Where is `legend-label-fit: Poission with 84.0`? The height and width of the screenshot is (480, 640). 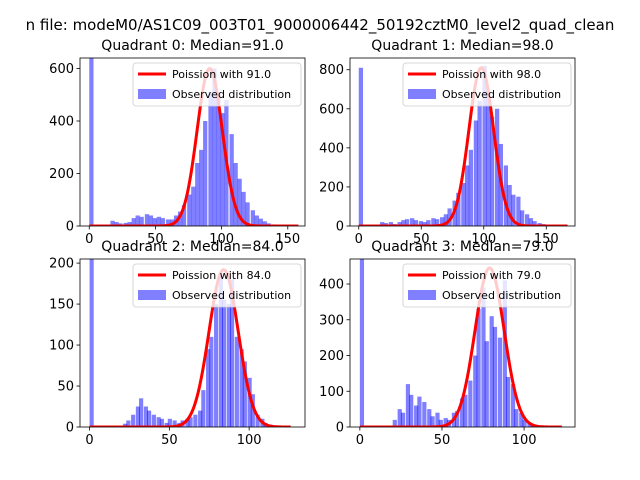 legend-label-fit: Poission with 84.0 is located at coordinates (221, 275).